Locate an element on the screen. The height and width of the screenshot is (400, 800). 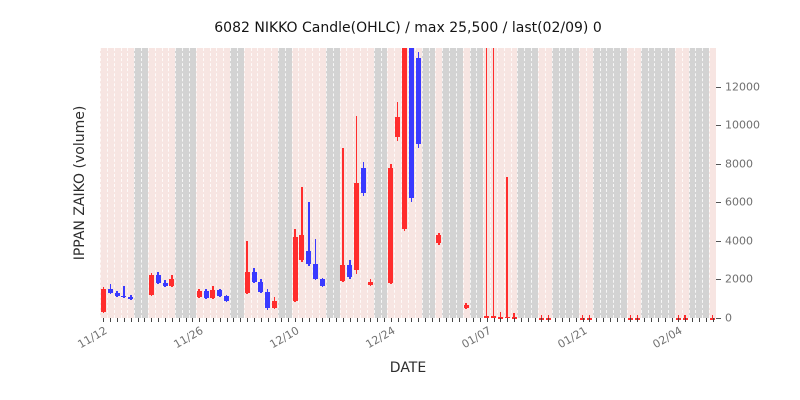
y-tick-label: 8000 is located at coordinates (739, 164).